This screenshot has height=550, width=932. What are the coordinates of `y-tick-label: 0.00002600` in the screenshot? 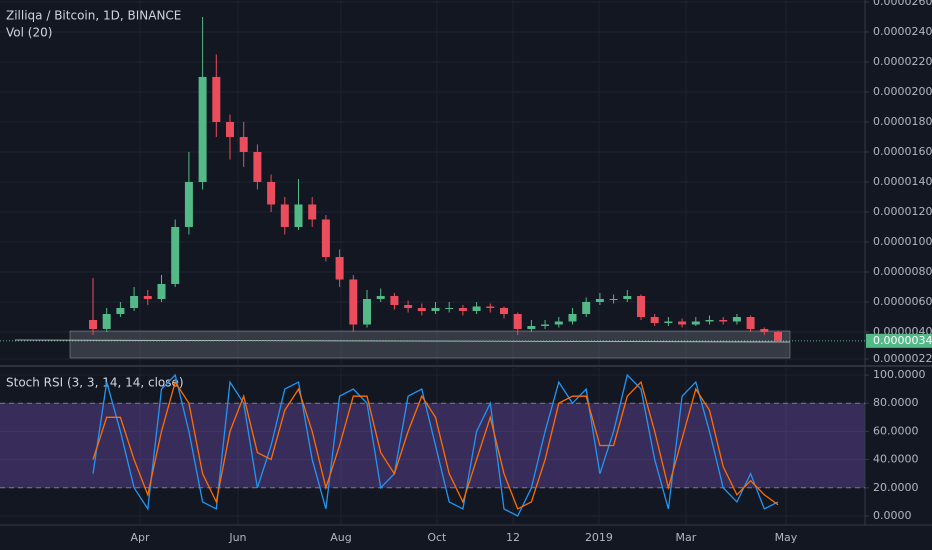 It's located at (902, 4).